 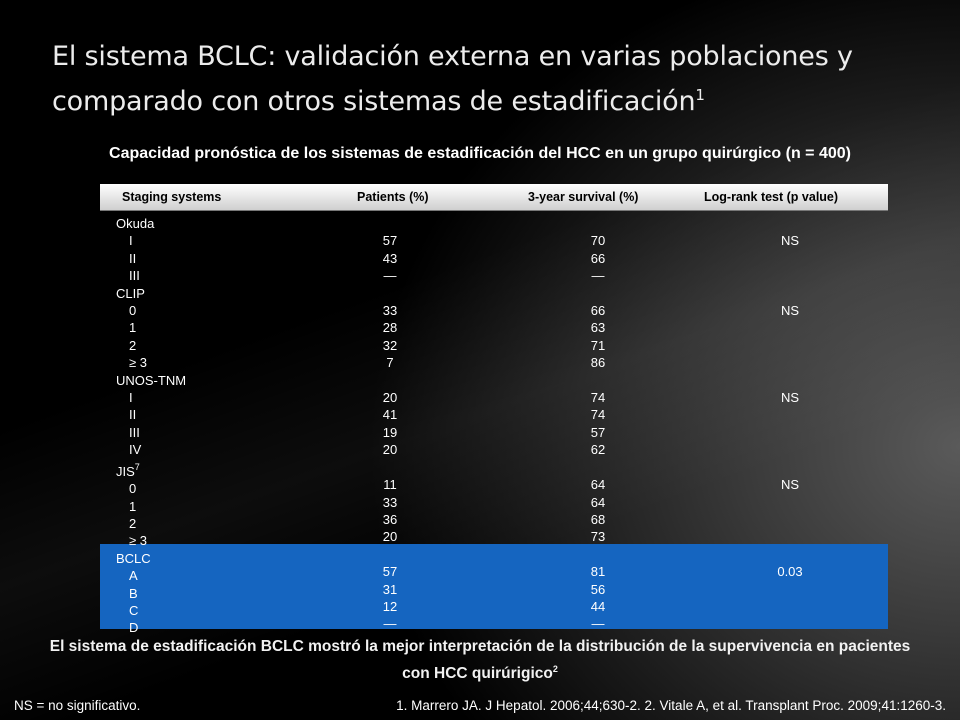 I want to click on group-label: UNOS-TNM, so click(x=151, y=380).